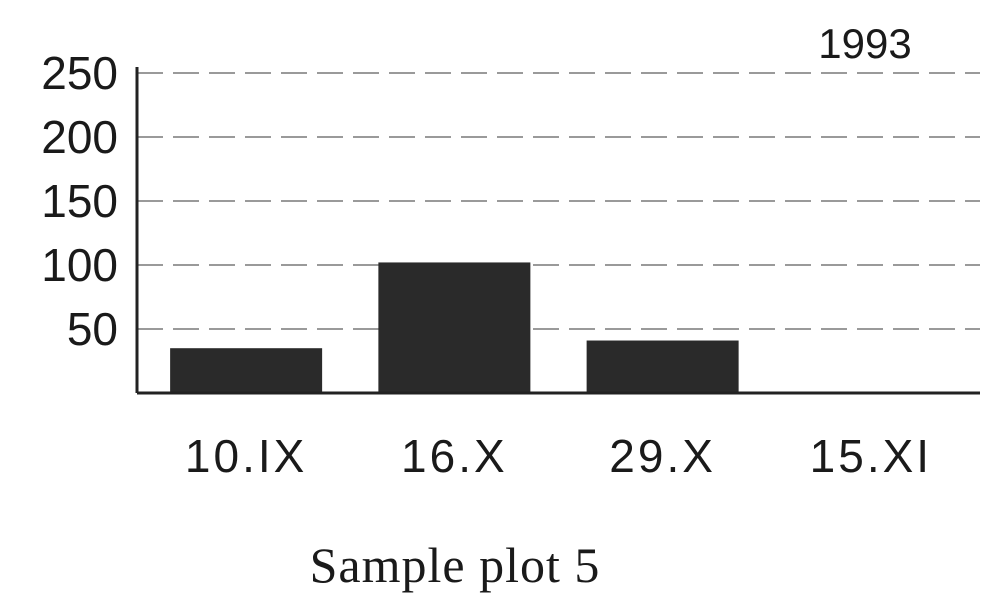  Describe the element at coordinates (79, 265) in the screenshot. I see `y-tick-label: 100` at that location.